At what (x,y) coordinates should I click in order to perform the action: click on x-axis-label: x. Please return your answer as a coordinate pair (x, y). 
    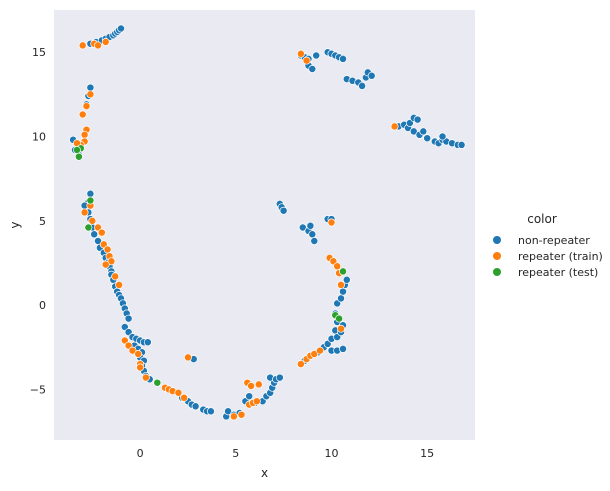
    Looking at the image, I should click on (264, 473).